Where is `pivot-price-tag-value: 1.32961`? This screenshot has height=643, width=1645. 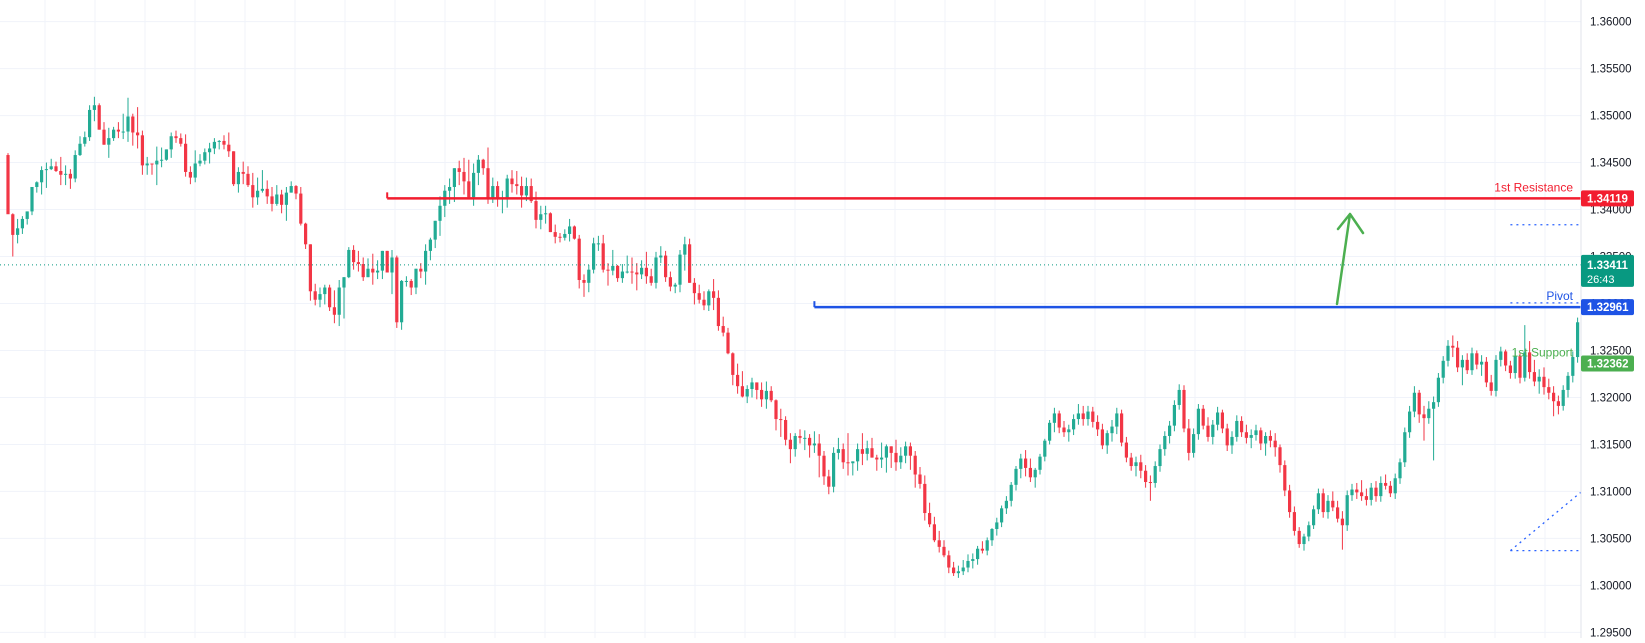
pivot-price-tag-value: 1.32961 is located at coordinates (1608, 308).